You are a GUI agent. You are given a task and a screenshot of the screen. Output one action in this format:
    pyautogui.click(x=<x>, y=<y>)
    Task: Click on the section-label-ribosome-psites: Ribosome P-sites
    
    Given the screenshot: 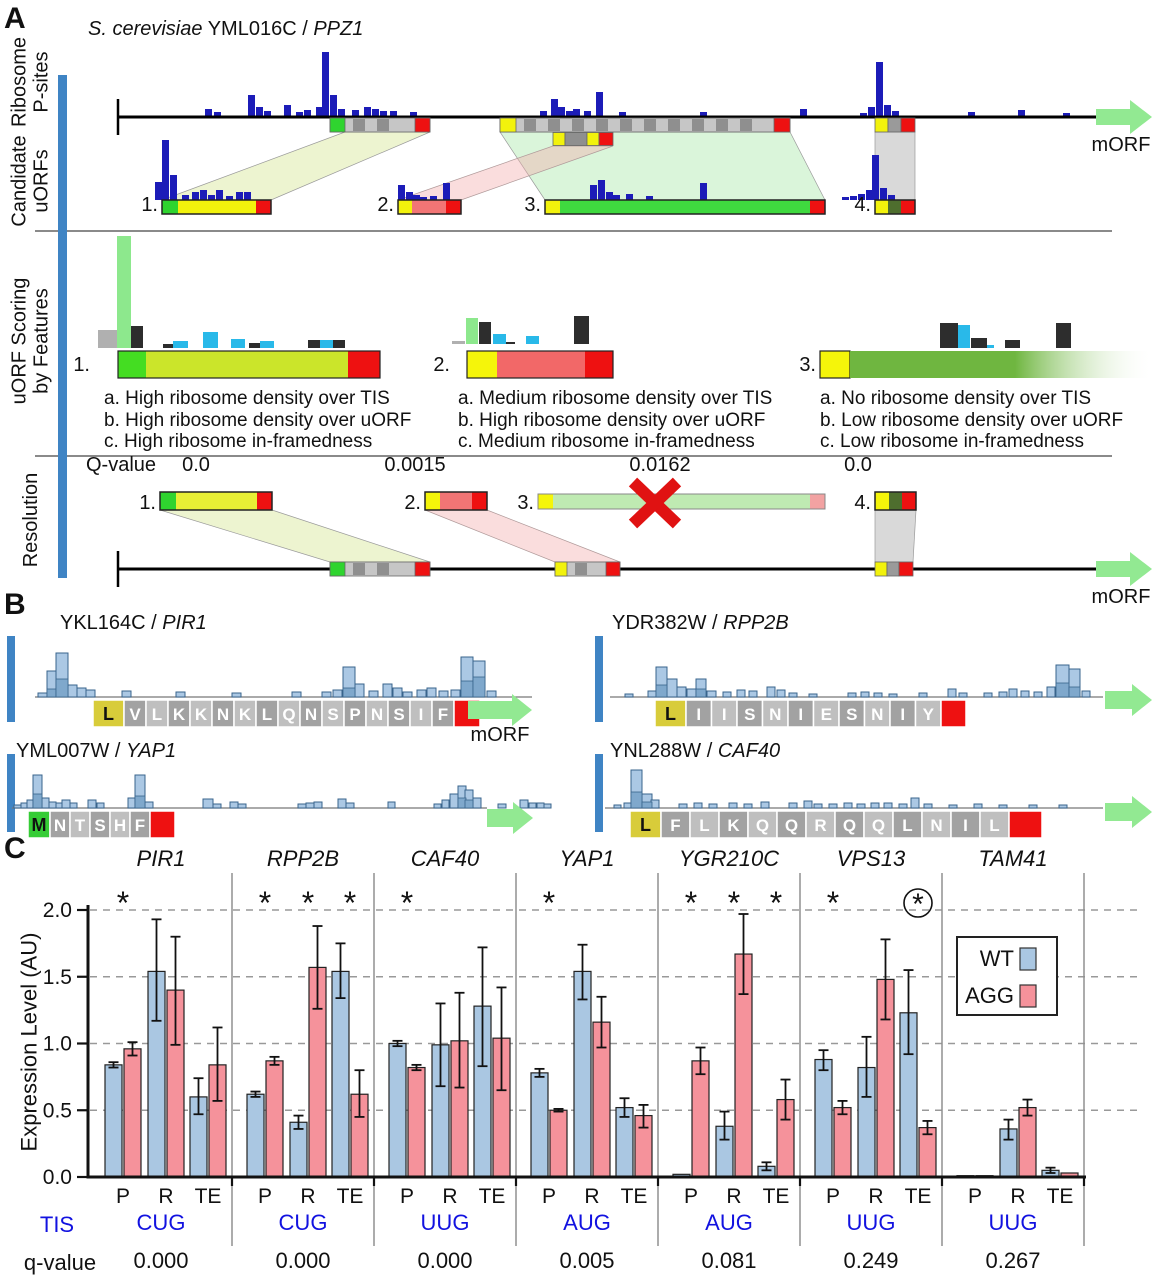 What is the action you would take?
    pyautogui.click(x=30, y=82)
    